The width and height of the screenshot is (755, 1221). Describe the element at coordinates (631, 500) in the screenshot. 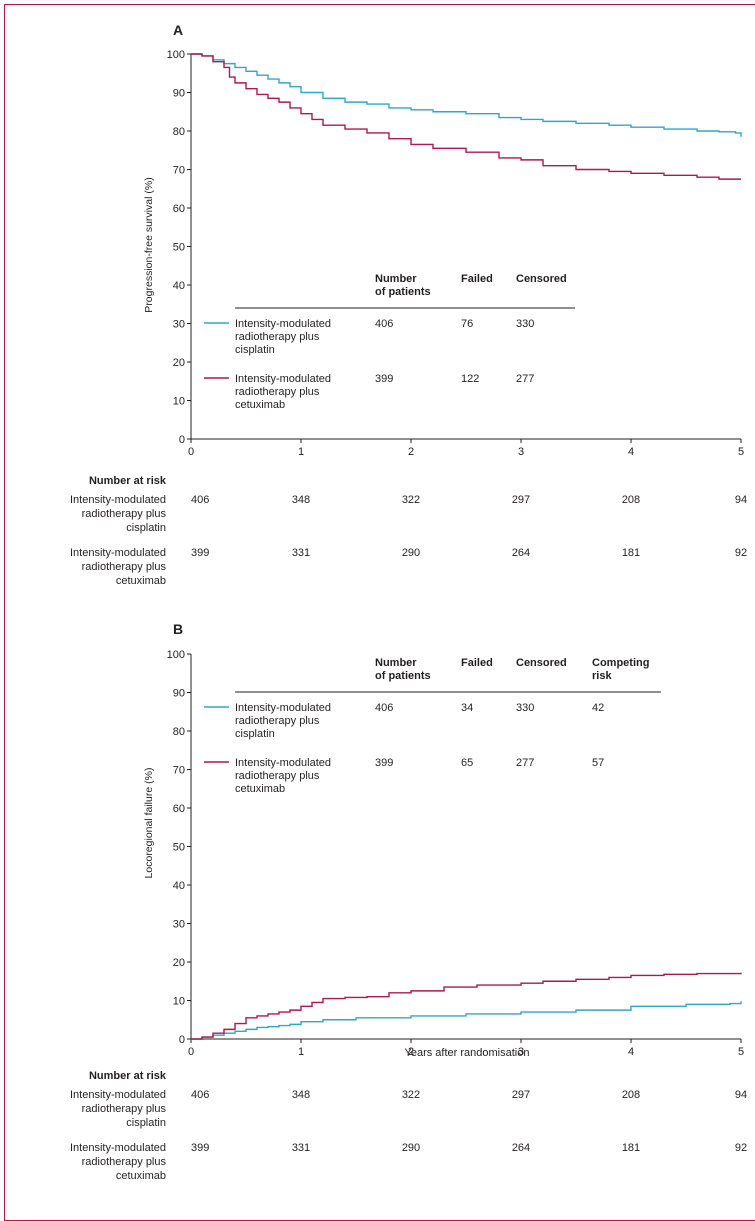

I see `risk-count: 208` at that location.